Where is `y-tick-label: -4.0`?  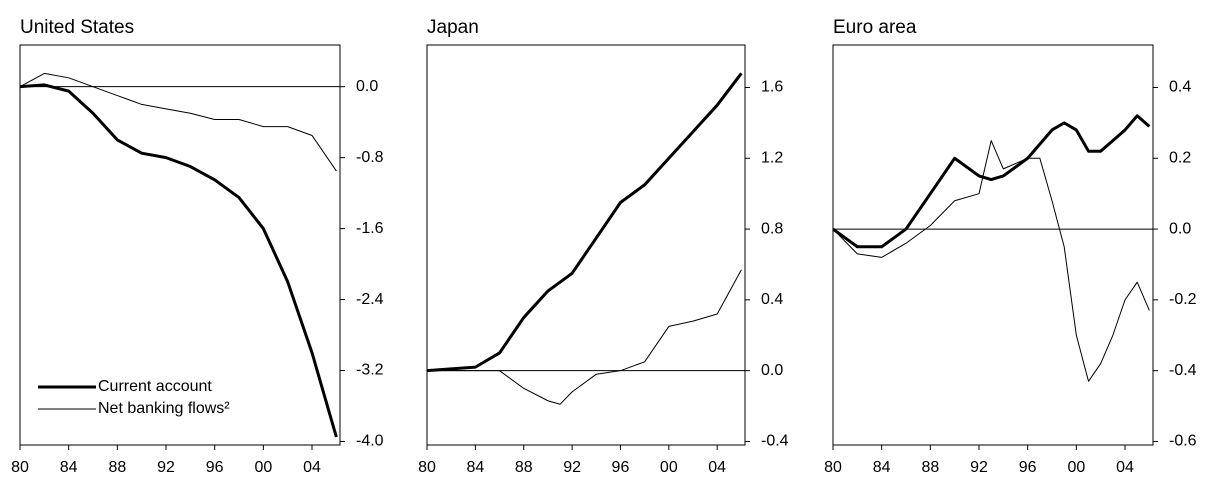
y-tick-label: -4.0 is located at coordinates (370, 441).